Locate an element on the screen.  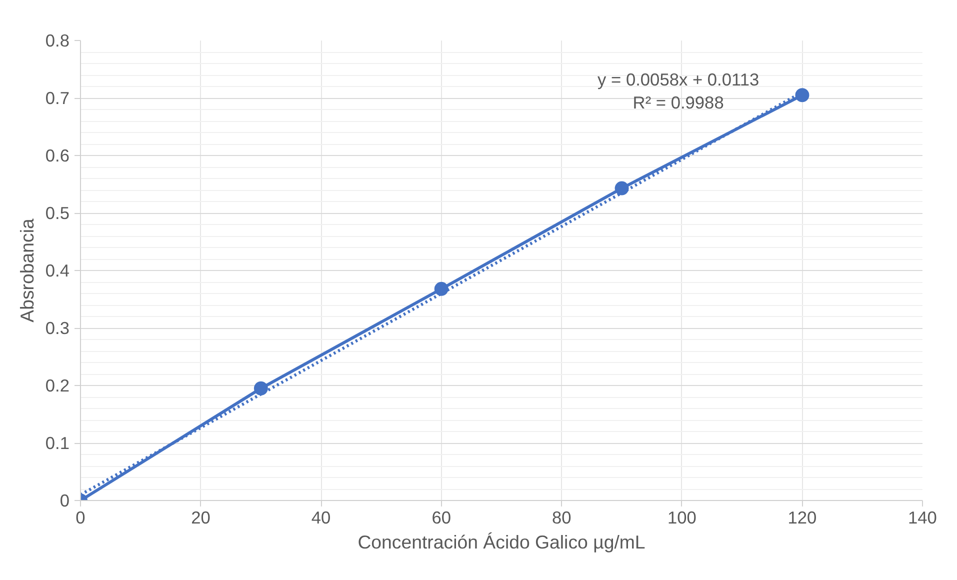
annotation: y = 0.0058x + 0.0113 is located at coordinates (679, 80).